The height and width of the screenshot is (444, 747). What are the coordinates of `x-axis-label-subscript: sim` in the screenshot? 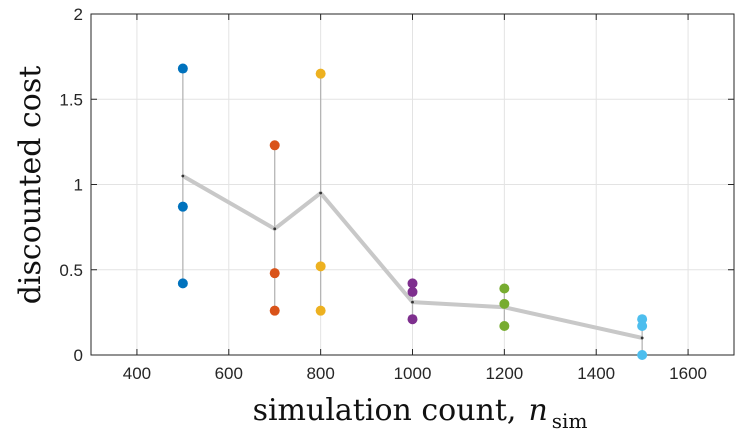 It's located at (570, 421).